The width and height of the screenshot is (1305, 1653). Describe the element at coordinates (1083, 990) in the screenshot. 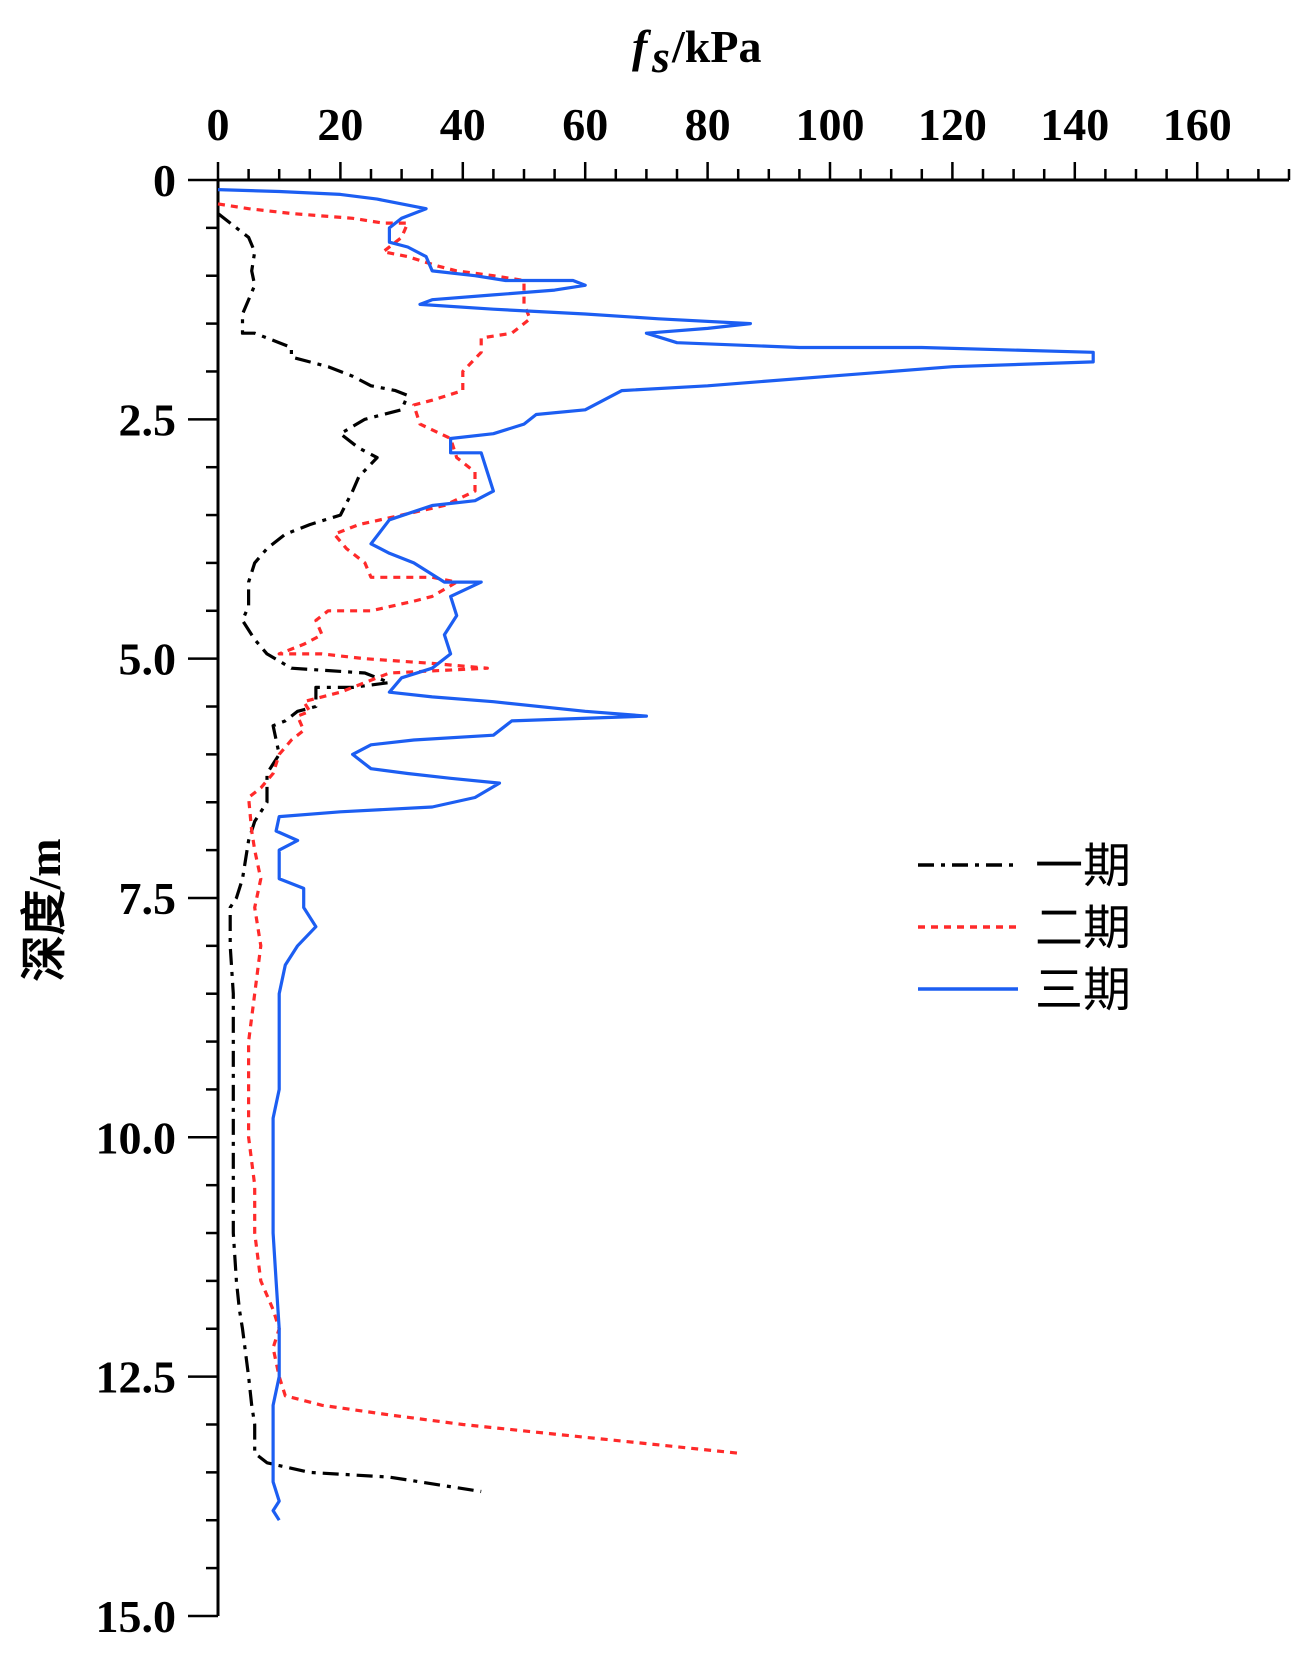

I see `legend-label-3: 三期` at that location.